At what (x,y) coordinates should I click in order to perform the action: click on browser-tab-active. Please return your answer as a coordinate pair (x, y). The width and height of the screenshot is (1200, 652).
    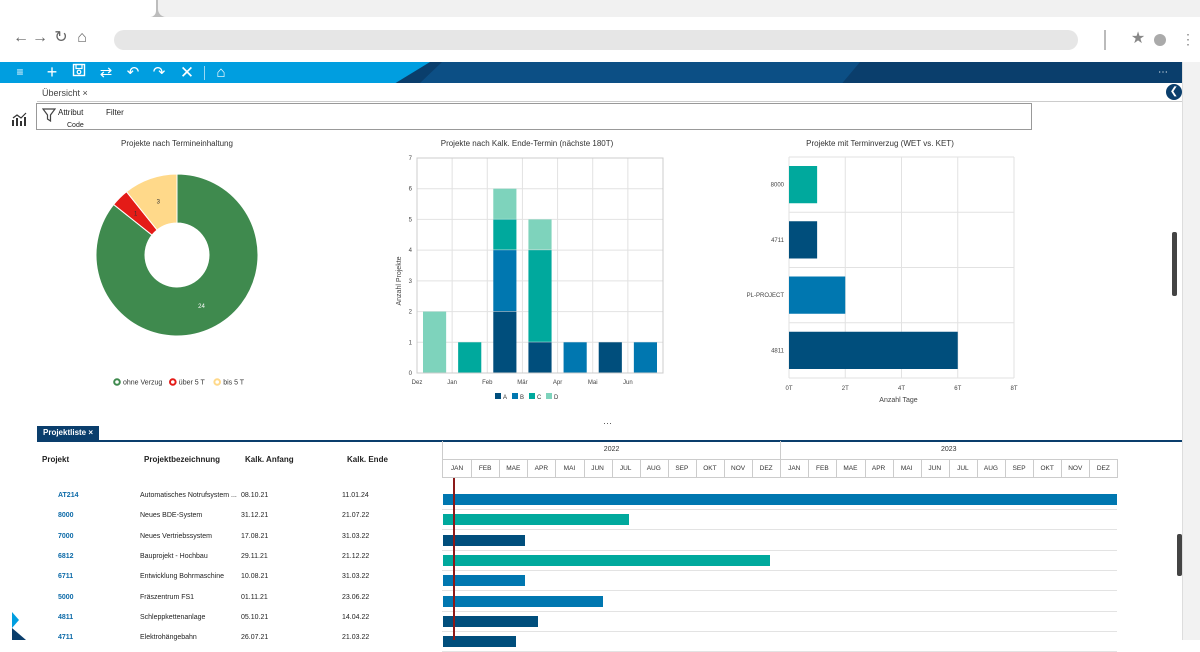
    Looking at the image, I should click on (78, 8).